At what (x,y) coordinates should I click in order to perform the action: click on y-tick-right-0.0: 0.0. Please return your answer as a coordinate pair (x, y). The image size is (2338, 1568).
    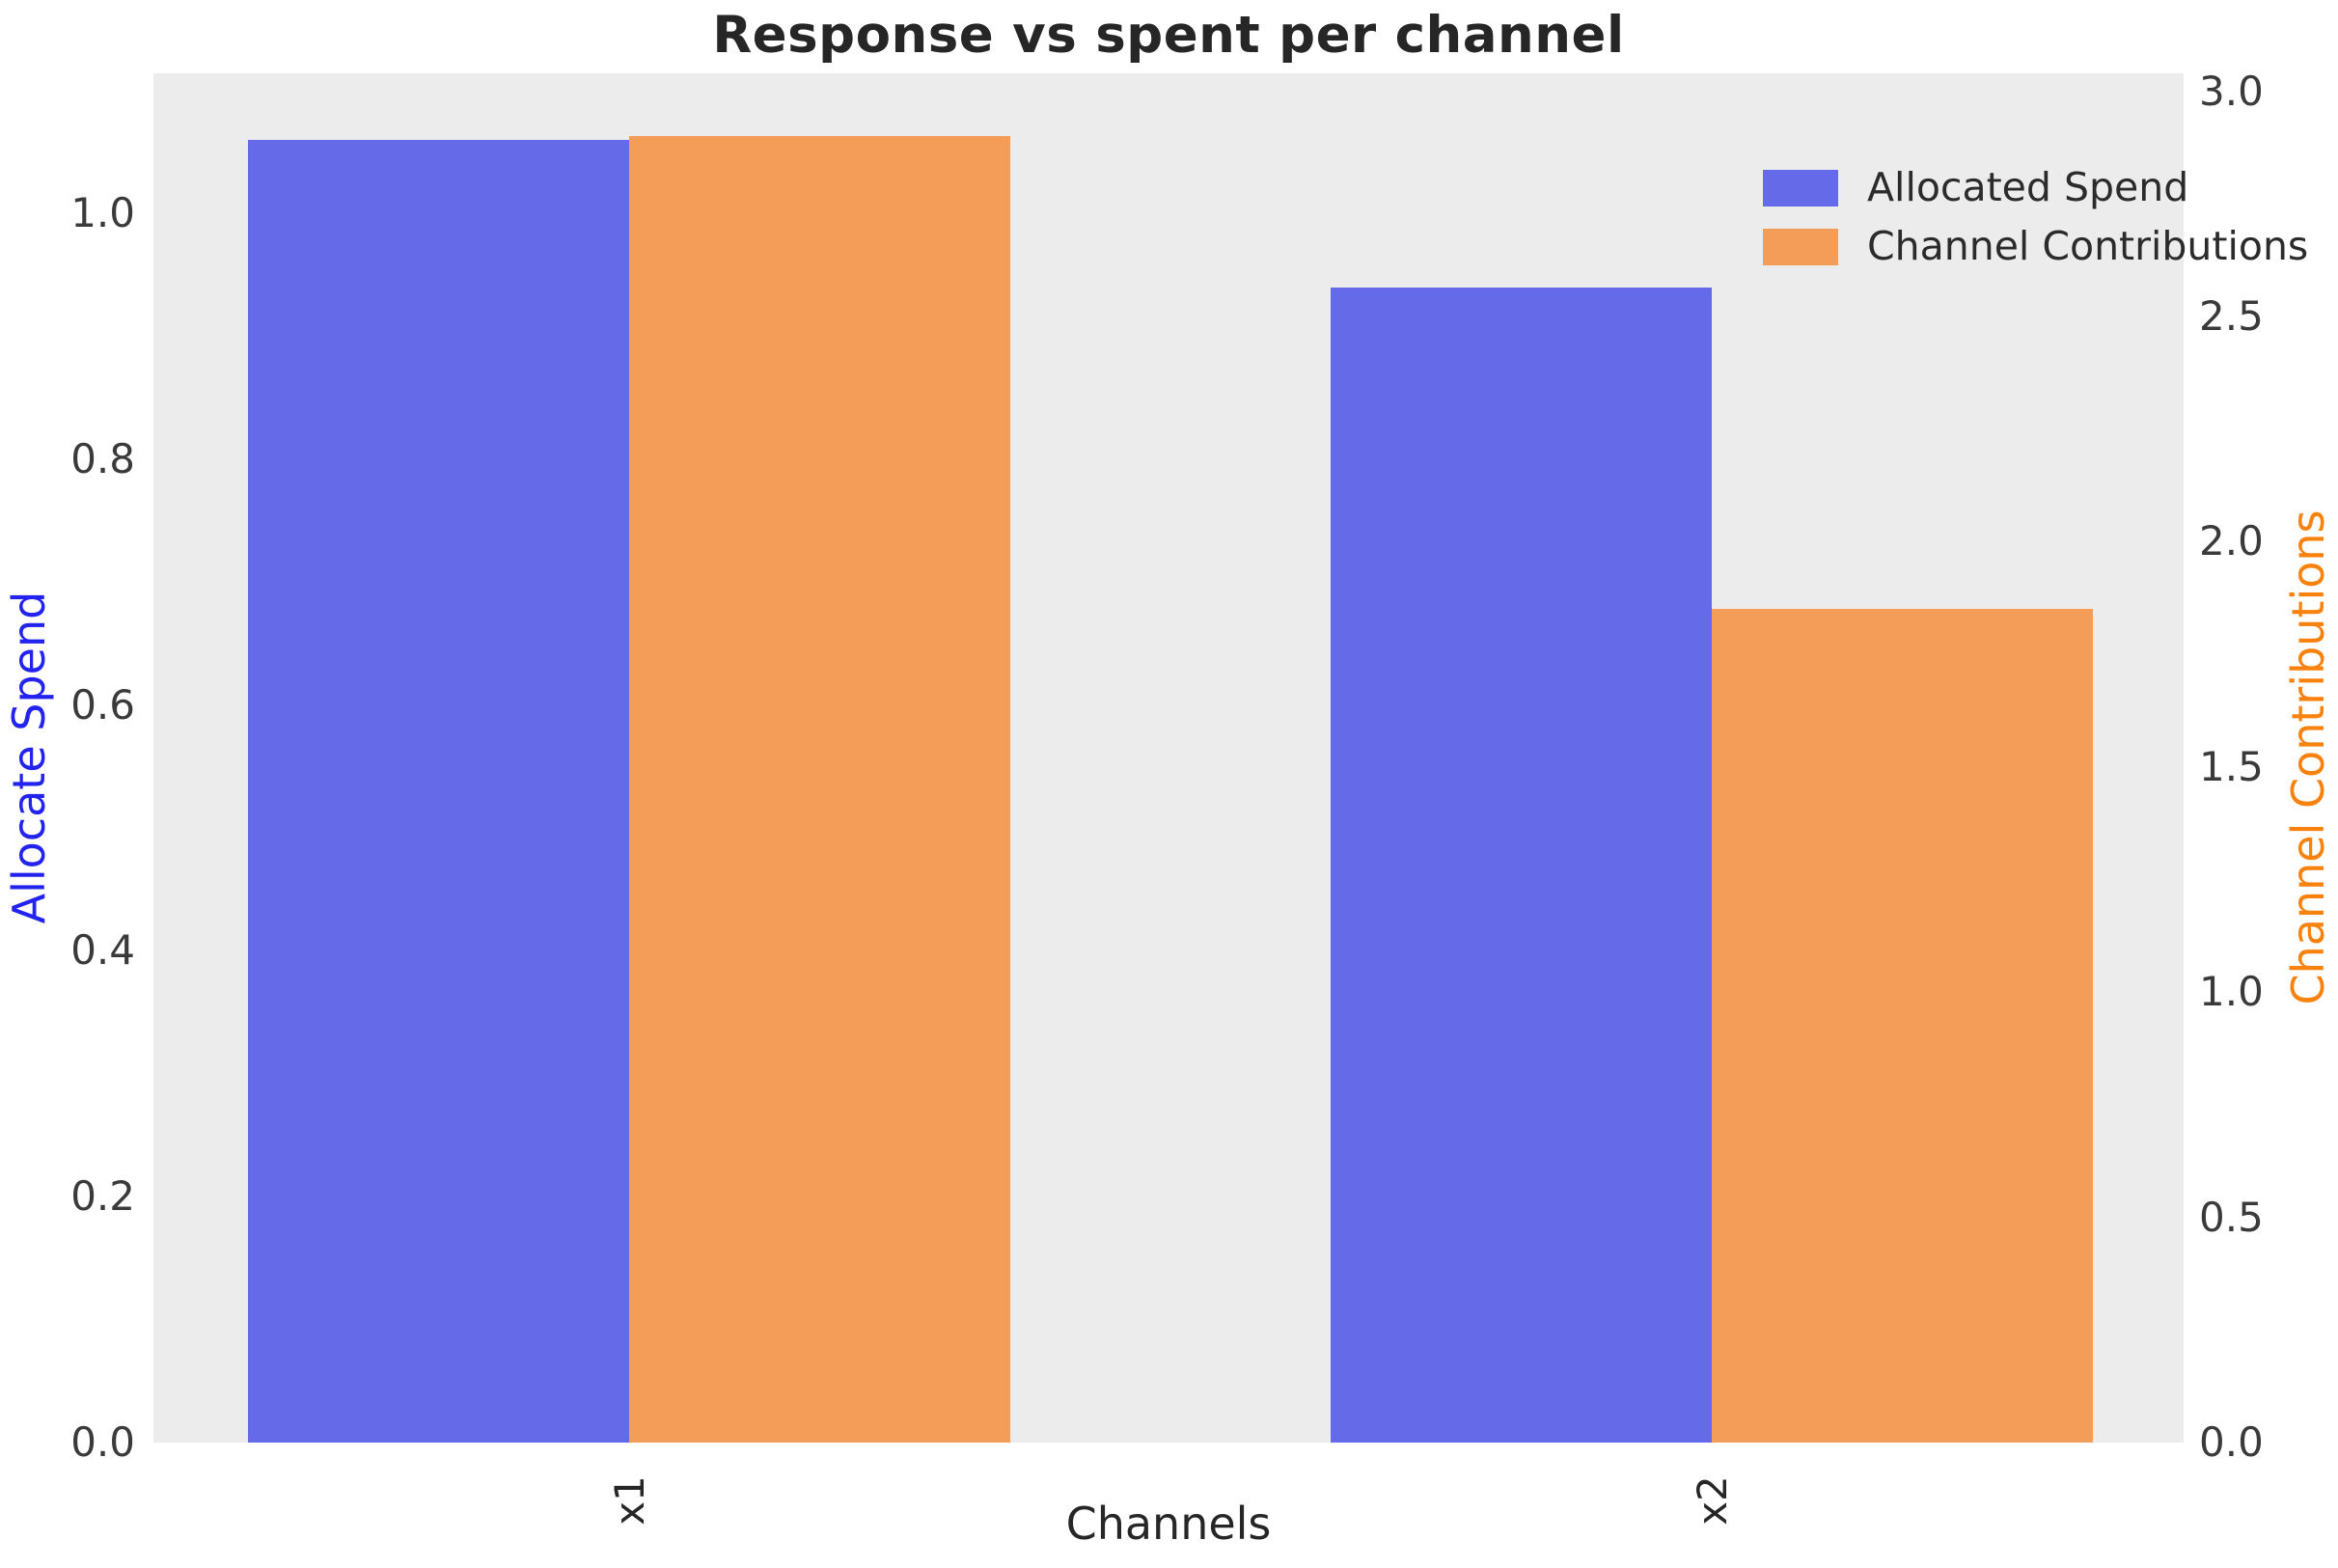
    Looking at the image, I should click on (2231, 1442).